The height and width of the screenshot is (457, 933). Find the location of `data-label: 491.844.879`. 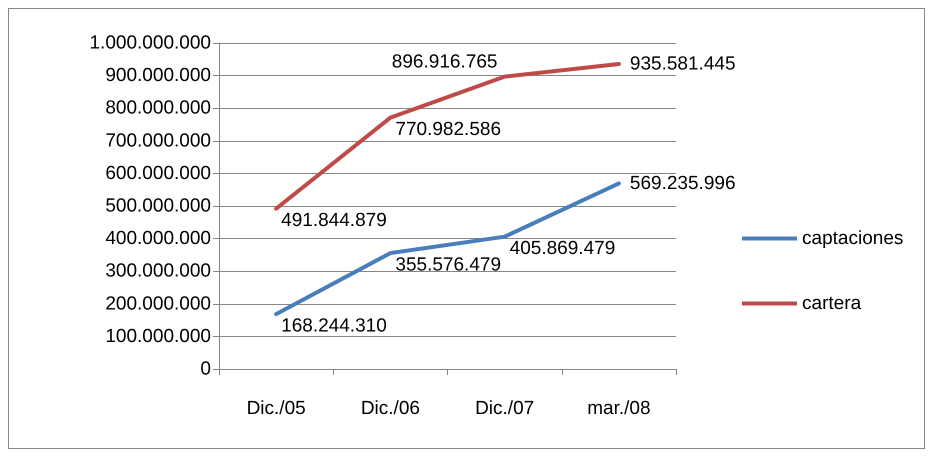

data-label: 491.844.879 is located at coordinates (334, 221).